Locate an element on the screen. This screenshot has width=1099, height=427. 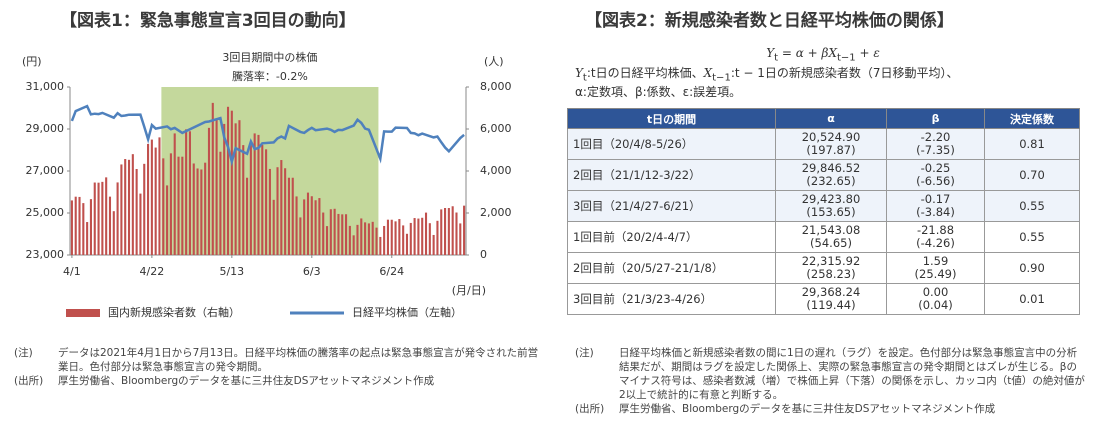
table-title: 【図表2：新規感染者数と日経平均株価の関係】 is located at coordinates (769, 21).